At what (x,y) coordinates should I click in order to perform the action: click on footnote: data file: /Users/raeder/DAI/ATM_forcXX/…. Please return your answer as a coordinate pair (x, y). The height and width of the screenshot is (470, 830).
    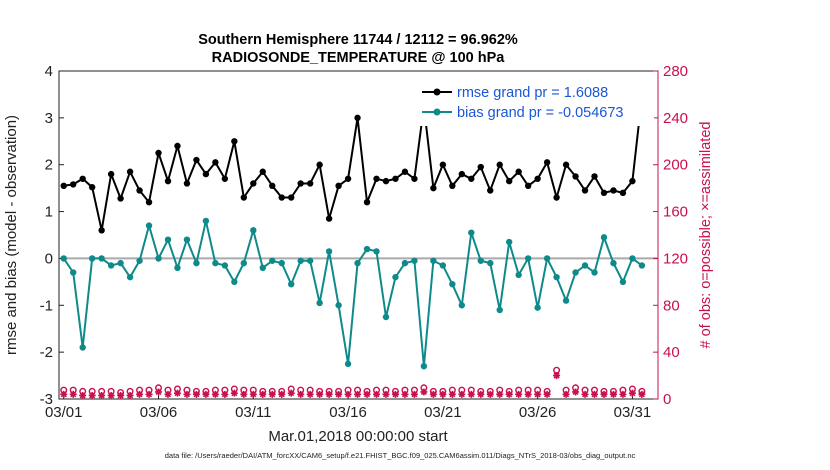
    Looking at the image, I should click on (400, 455).